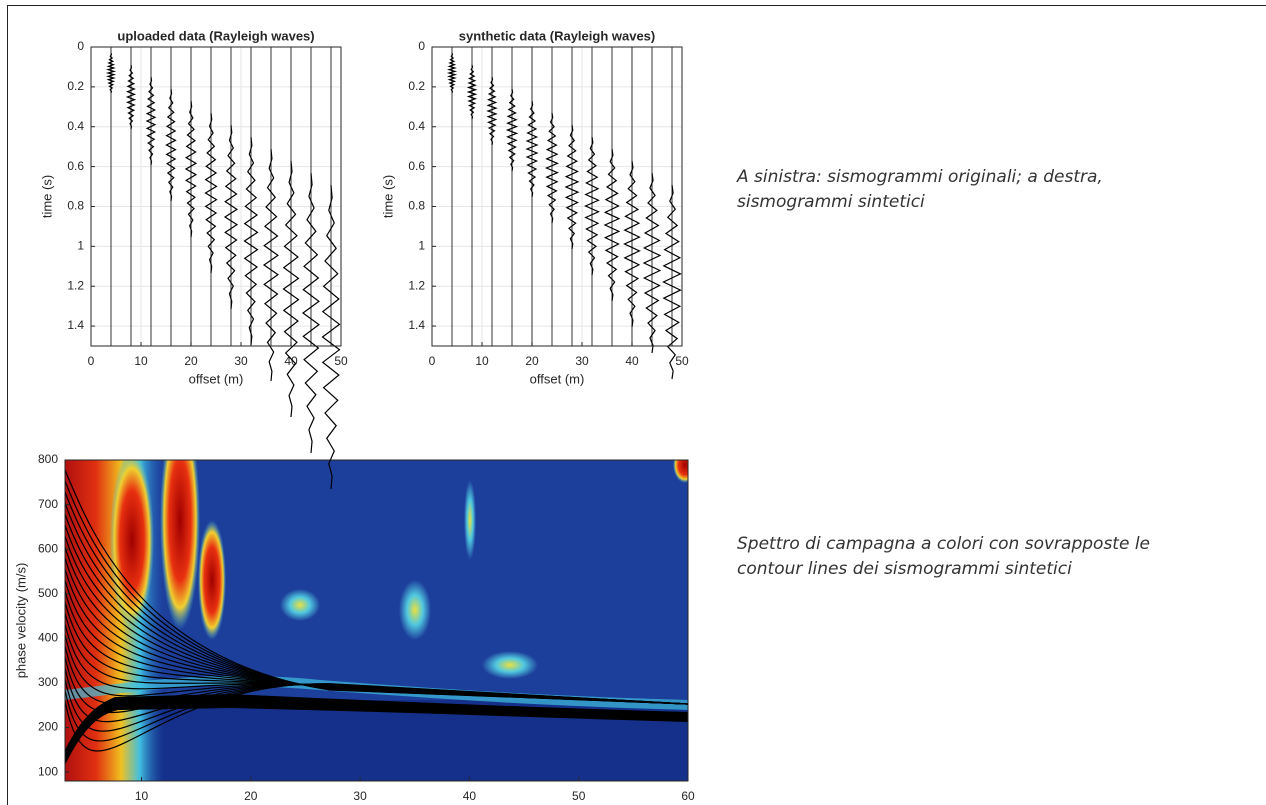  What do you see at coordinates (376, 717) in the screenshot?
I see `contour-line` at bounding box center [376, 717].